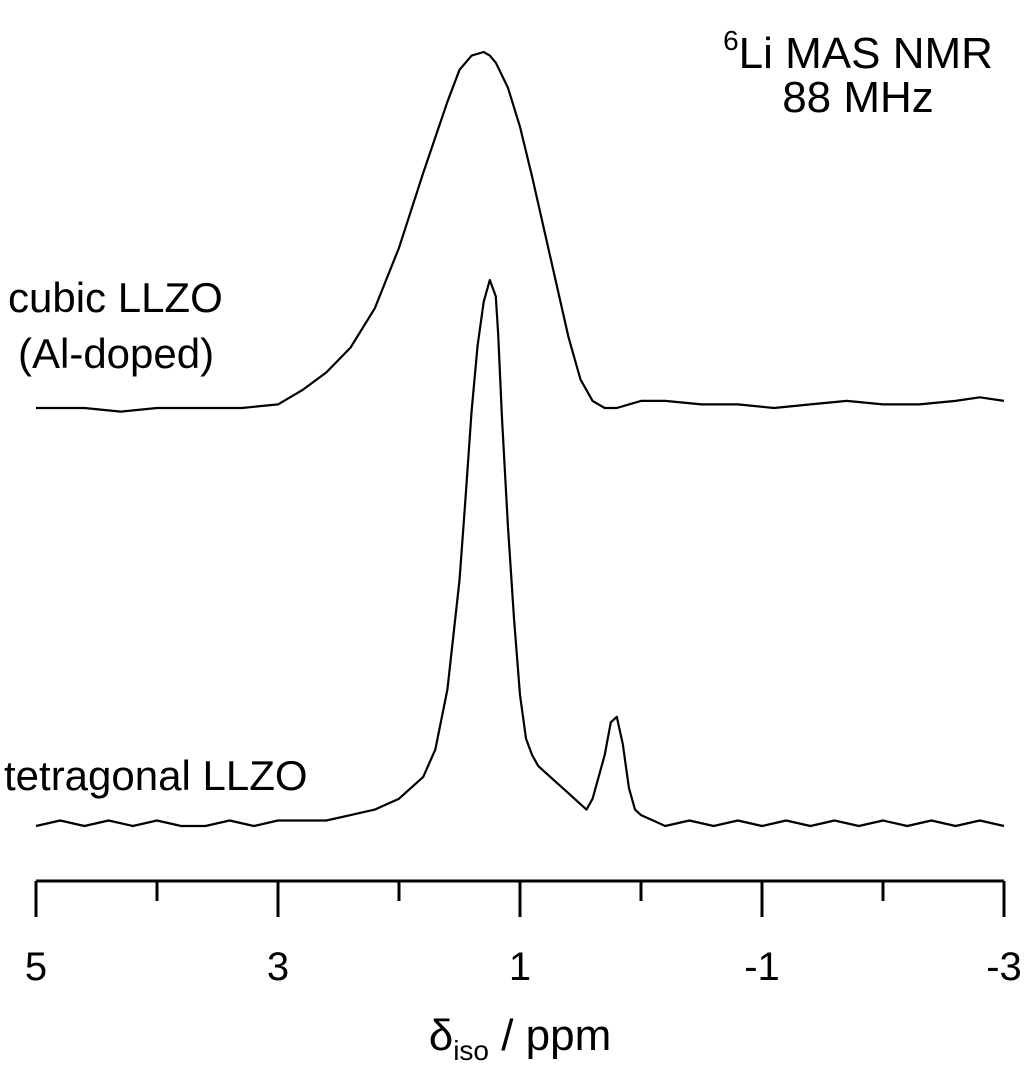 The image size is (1026, 1069). I want to click on x-axis-label-unit: / ppm, so click(550, 1035).